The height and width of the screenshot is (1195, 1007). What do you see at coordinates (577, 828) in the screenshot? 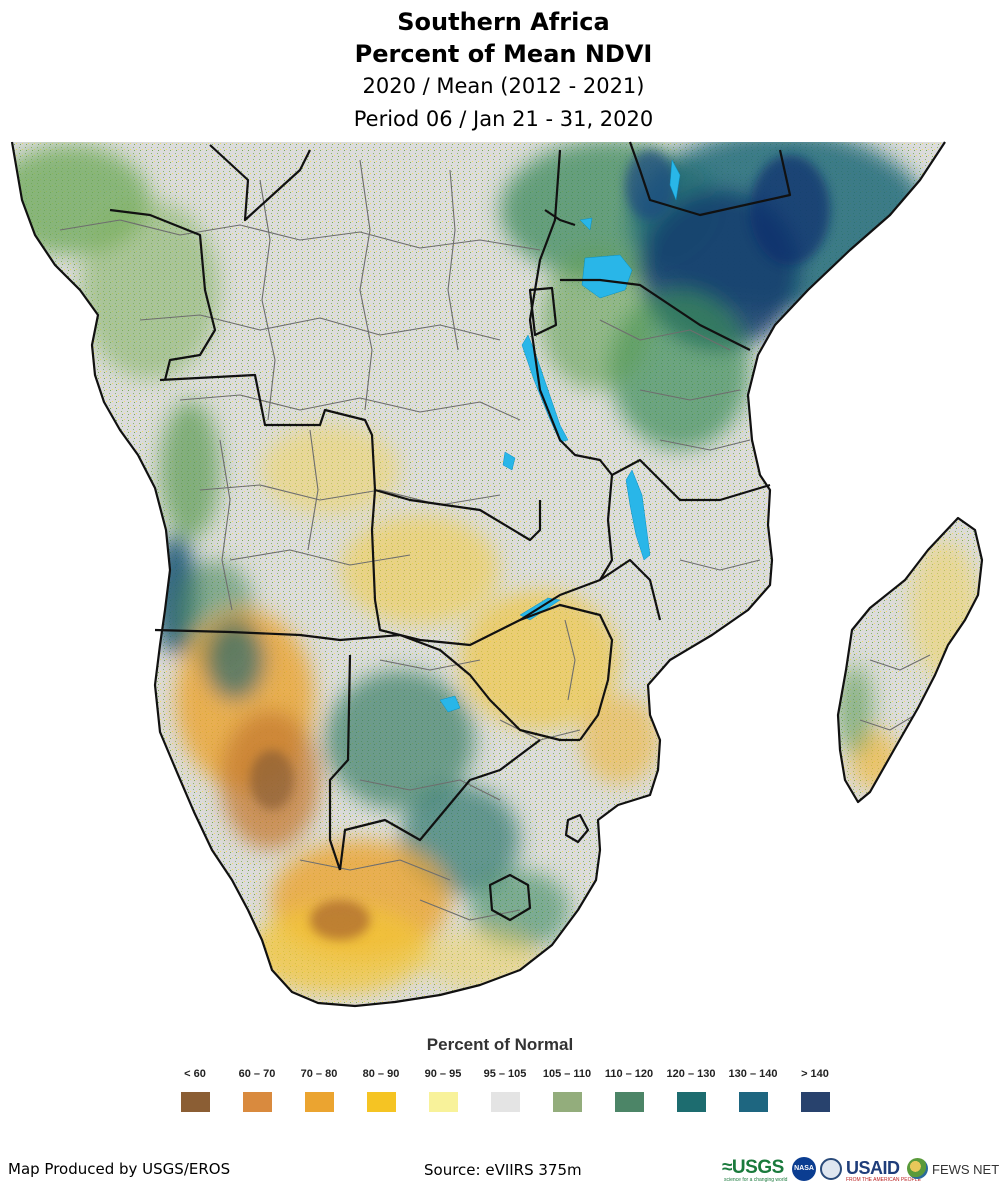
I see `eswatini-border` at bounding box center [577, 828].